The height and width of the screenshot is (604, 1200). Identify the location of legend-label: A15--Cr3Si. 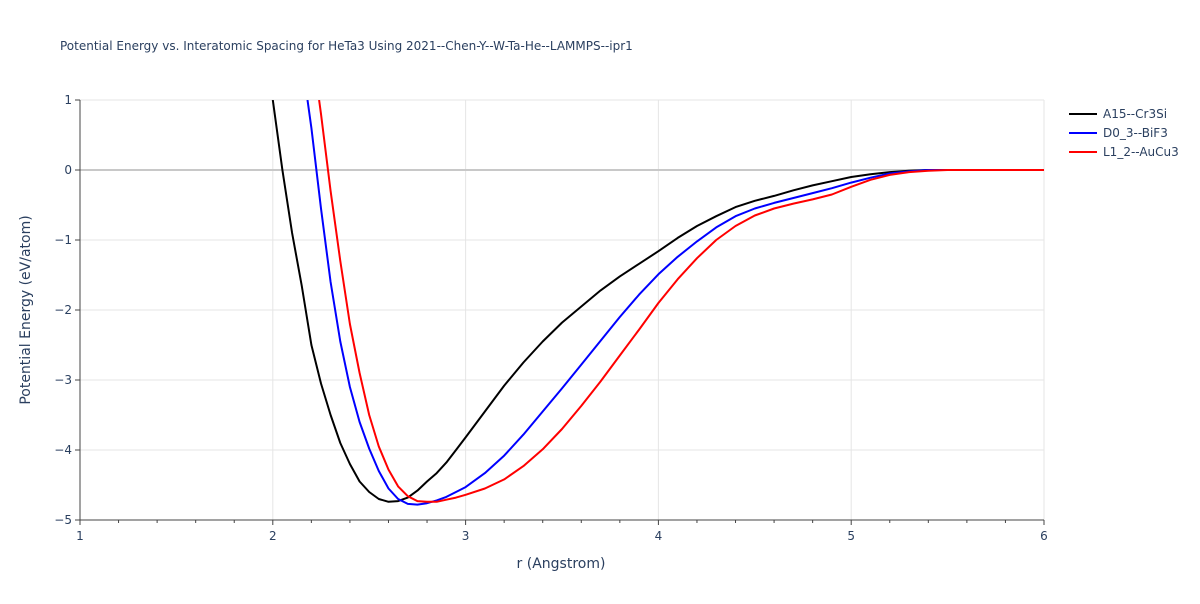
(1135, 114).